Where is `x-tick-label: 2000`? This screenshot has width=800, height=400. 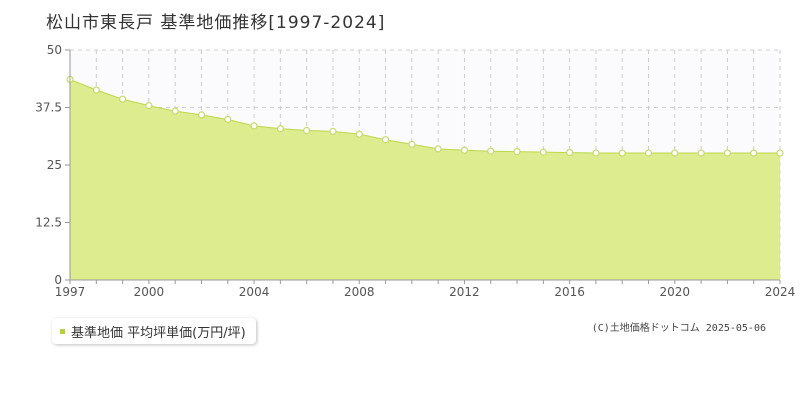
x-tick-label: 2000 is located at coordinates (149, 292).